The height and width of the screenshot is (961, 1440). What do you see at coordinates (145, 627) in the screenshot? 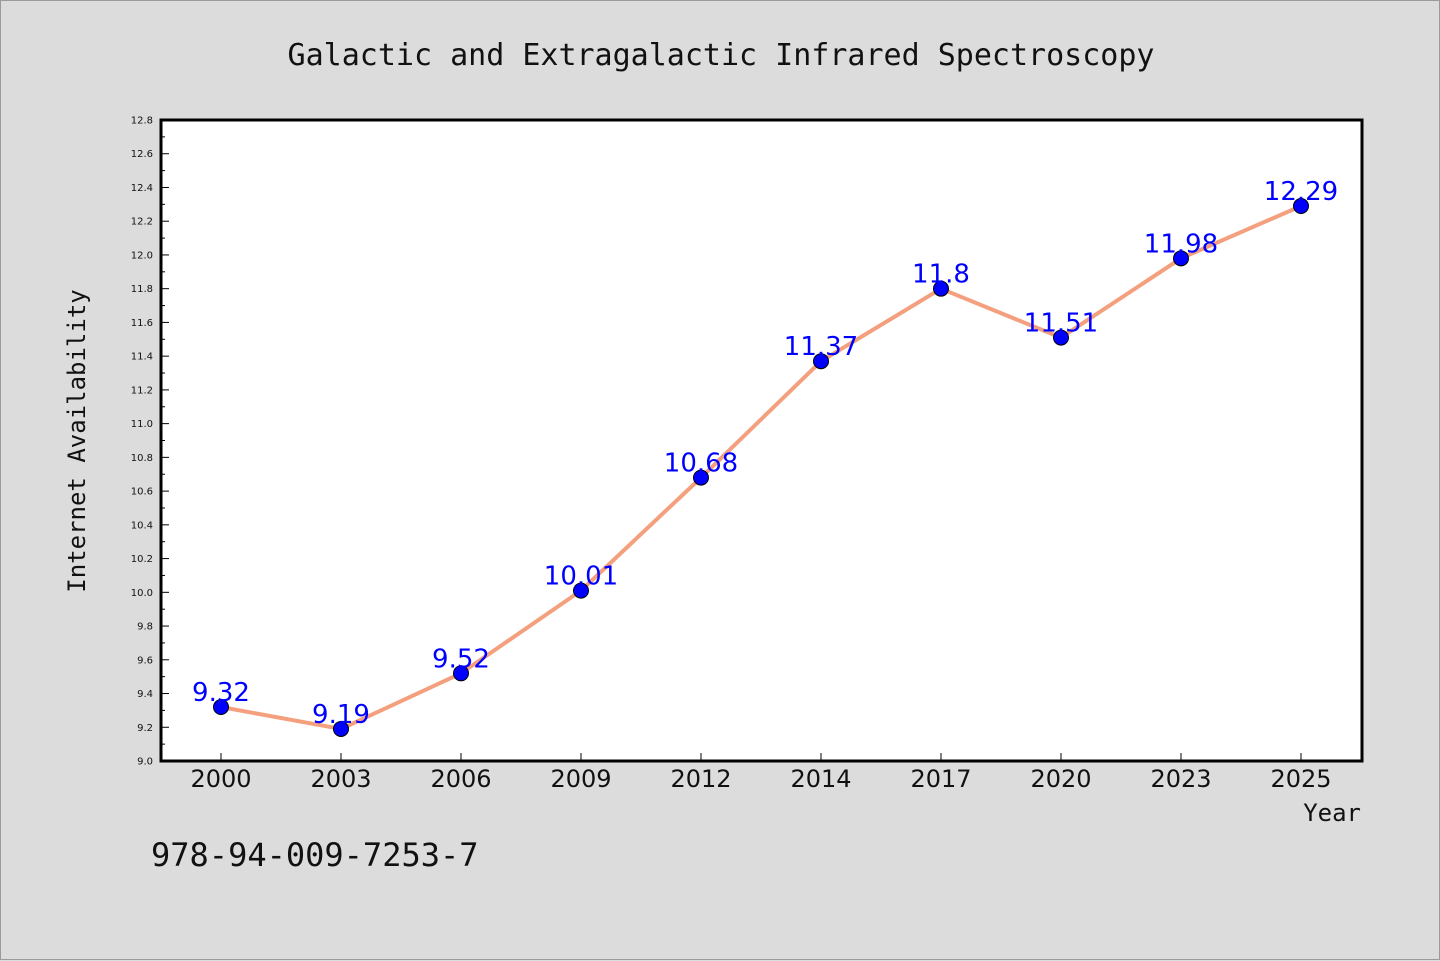
I see `y-tick-label: 9.8` at bounding box center [145, 627].